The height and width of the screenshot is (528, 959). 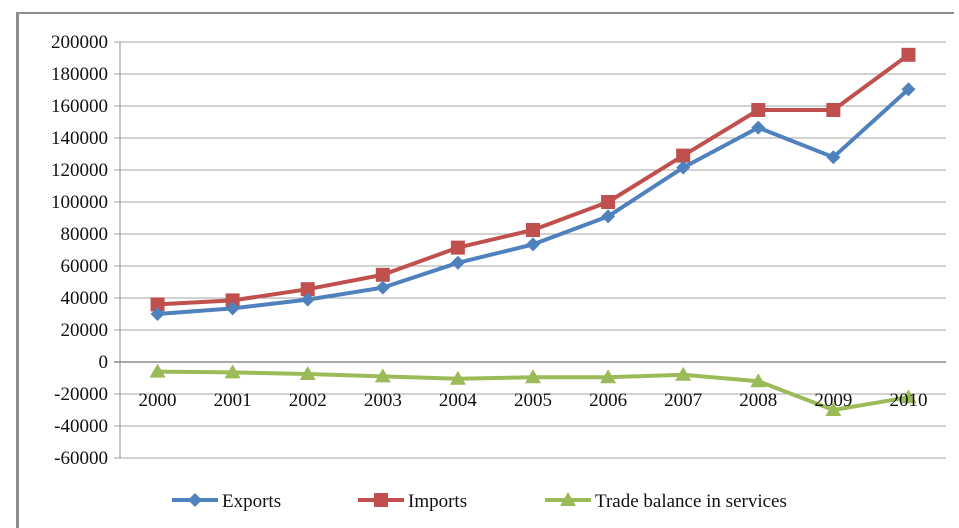 I want to click on legend: Exports Imports Trade balance in services, so click(x=479, y=501).